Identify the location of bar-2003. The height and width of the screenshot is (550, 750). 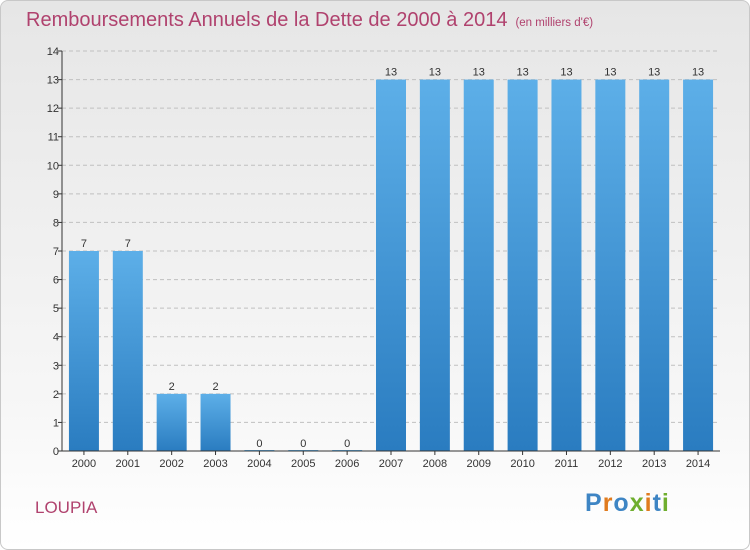
(215, 422).